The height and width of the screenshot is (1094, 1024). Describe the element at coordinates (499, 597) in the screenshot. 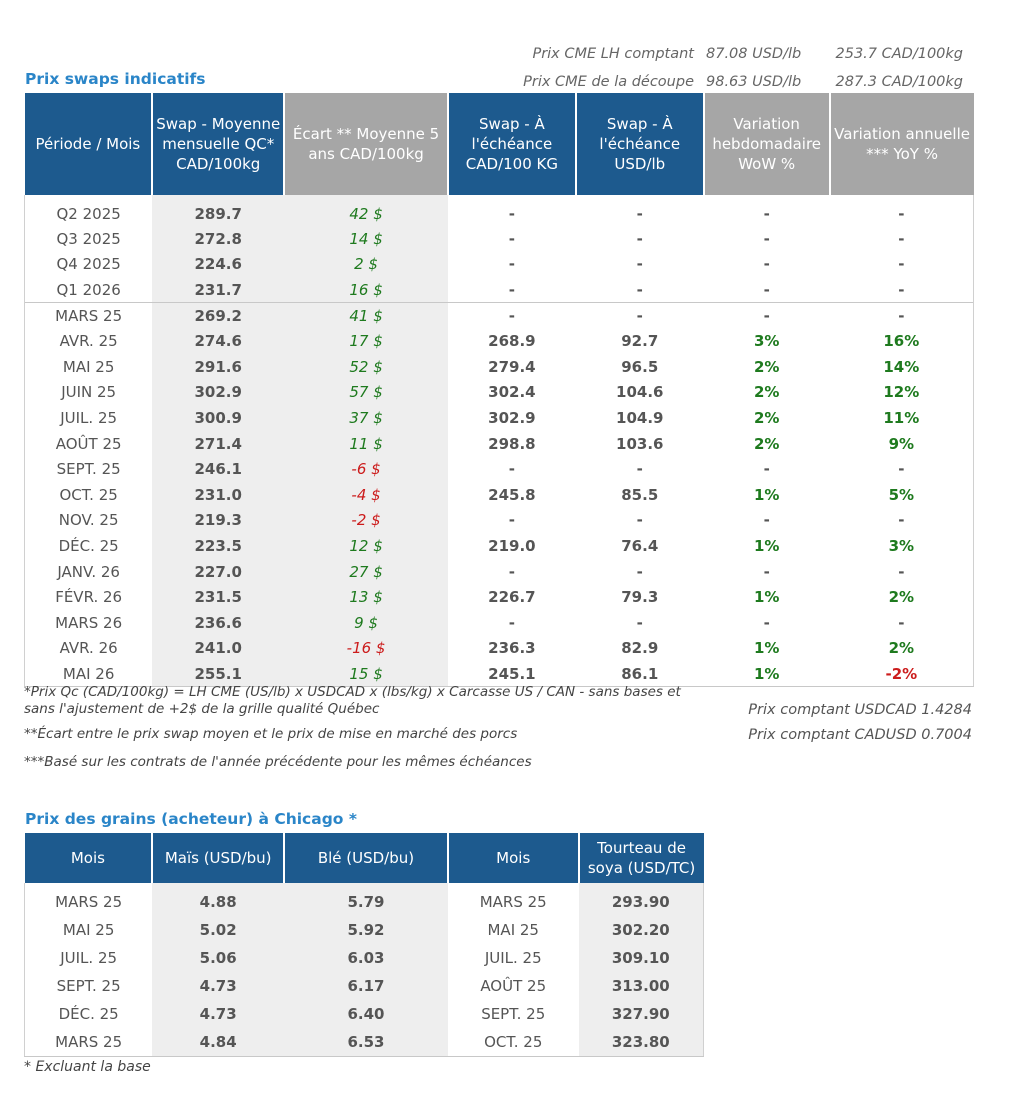

I see `swaps-row: FÉVR. 26 231.5 13 $ 226.7 79.3 1% 2%` at that location.